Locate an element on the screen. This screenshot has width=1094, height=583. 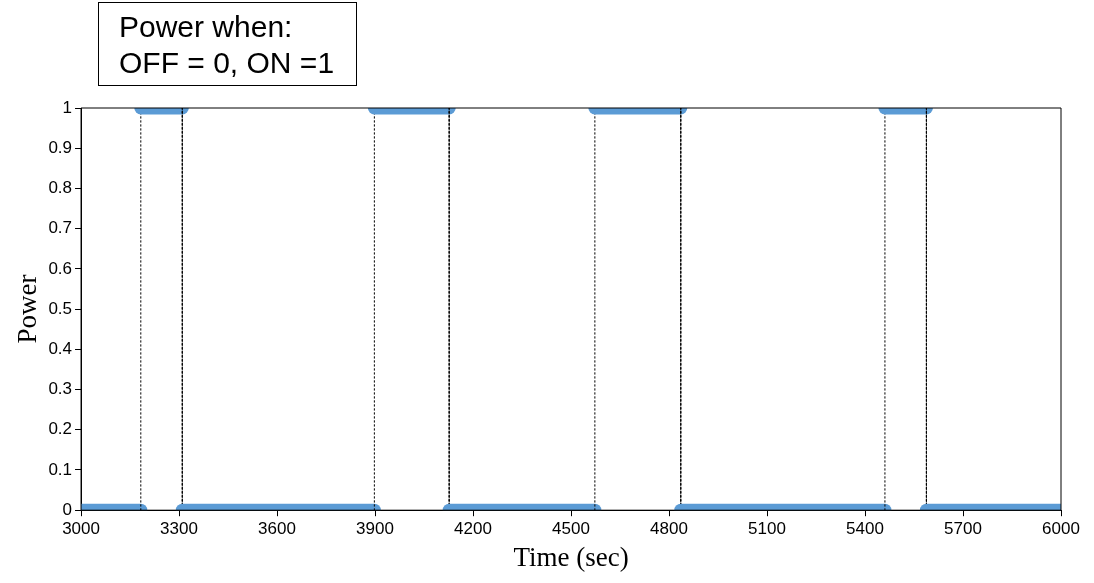
y-tick-label: 1 is located at coordinates (67, 107).